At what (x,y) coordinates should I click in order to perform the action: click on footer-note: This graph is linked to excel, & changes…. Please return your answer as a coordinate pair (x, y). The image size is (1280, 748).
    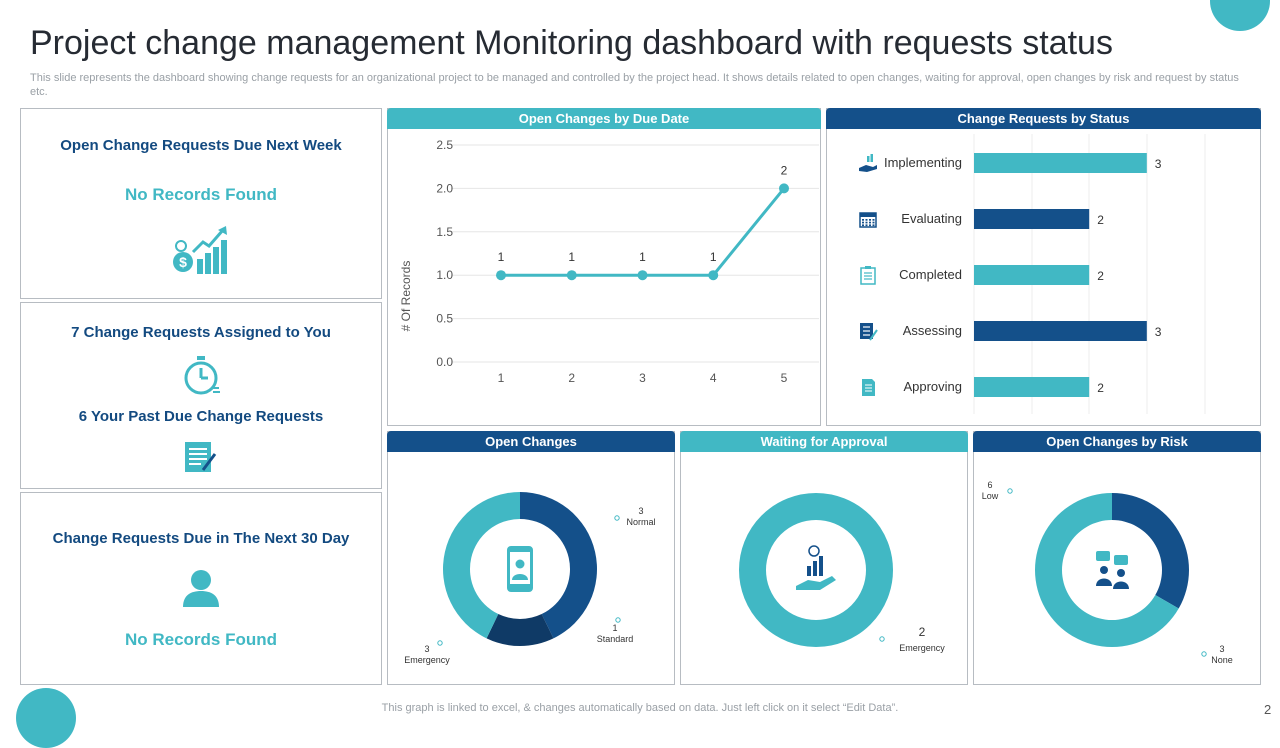
    Looking at the image, I should click on (640, 708).